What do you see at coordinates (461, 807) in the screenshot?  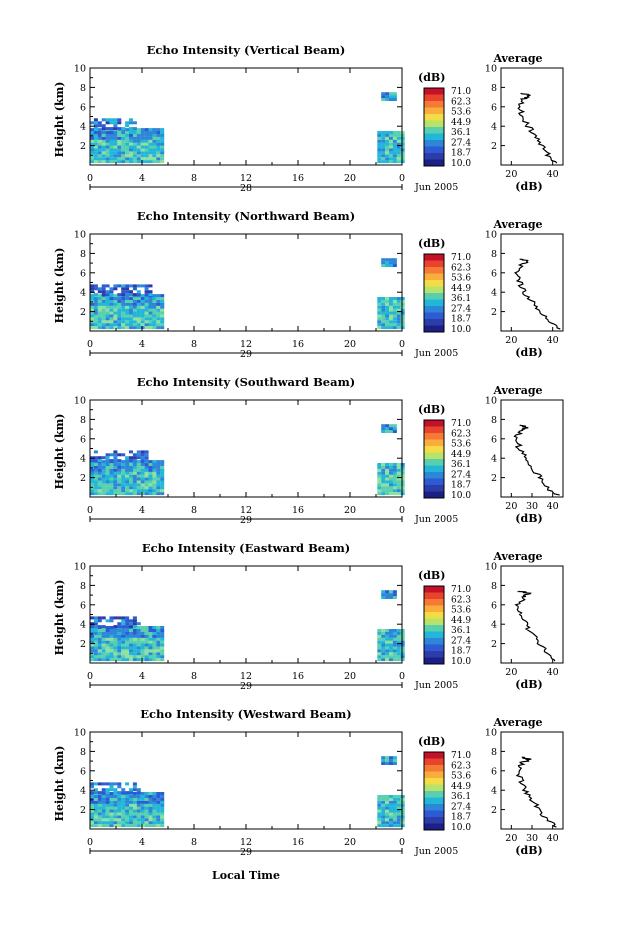 I see `colorbar-label: 27.4` at bounding box center [461, 807].